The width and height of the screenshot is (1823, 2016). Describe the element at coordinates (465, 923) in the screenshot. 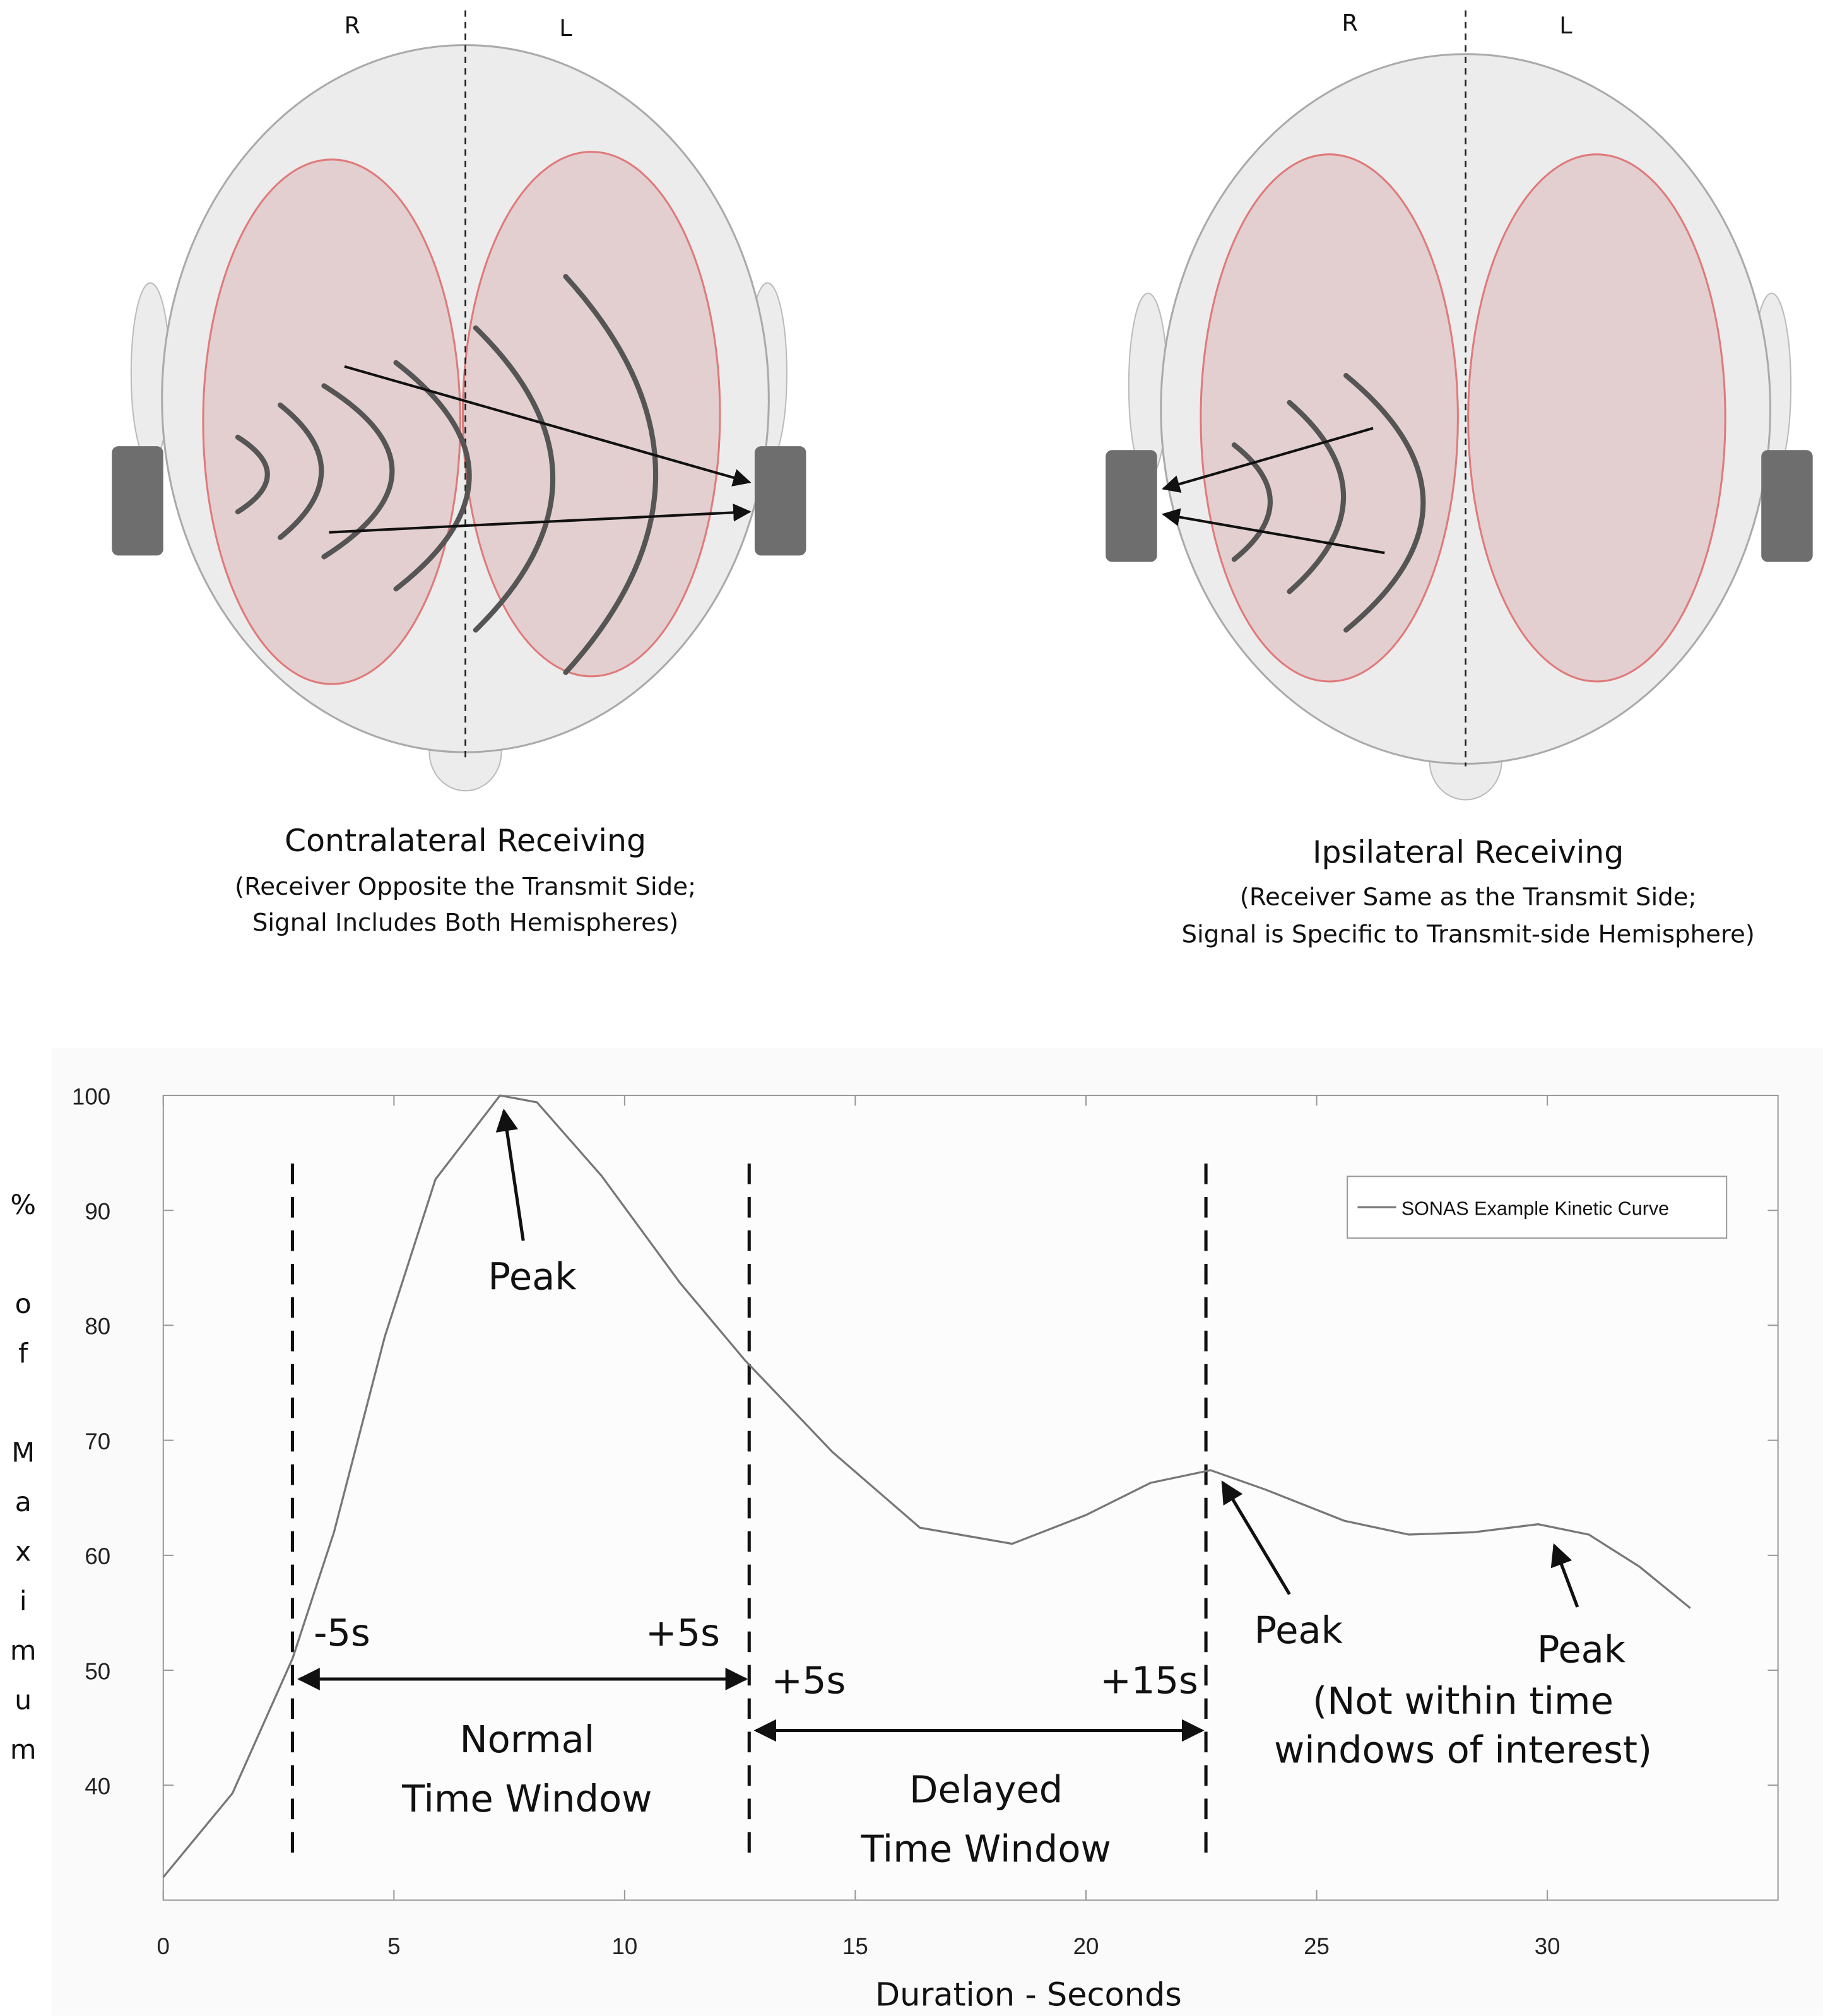

I see `diagram-subtitle: Signal Includes Both Hemispheres)` at that location.